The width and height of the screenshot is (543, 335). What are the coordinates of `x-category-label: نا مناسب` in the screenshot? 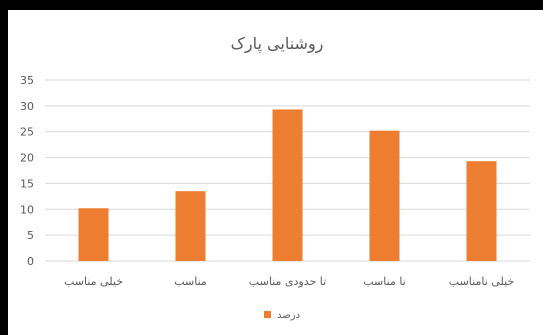 It's located at (384, 281).